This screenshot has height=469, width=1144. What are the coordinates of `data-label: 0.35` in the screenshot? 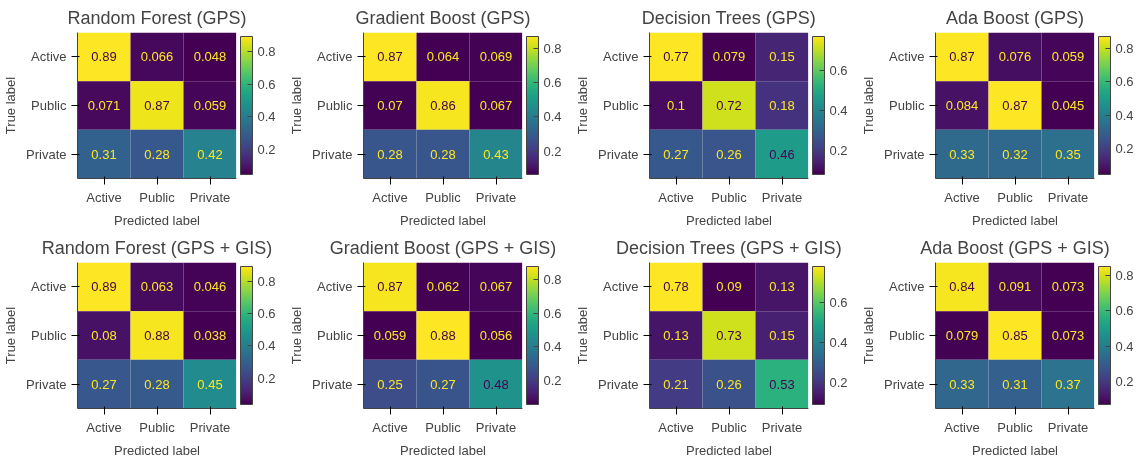 It's located at (1068, 154).